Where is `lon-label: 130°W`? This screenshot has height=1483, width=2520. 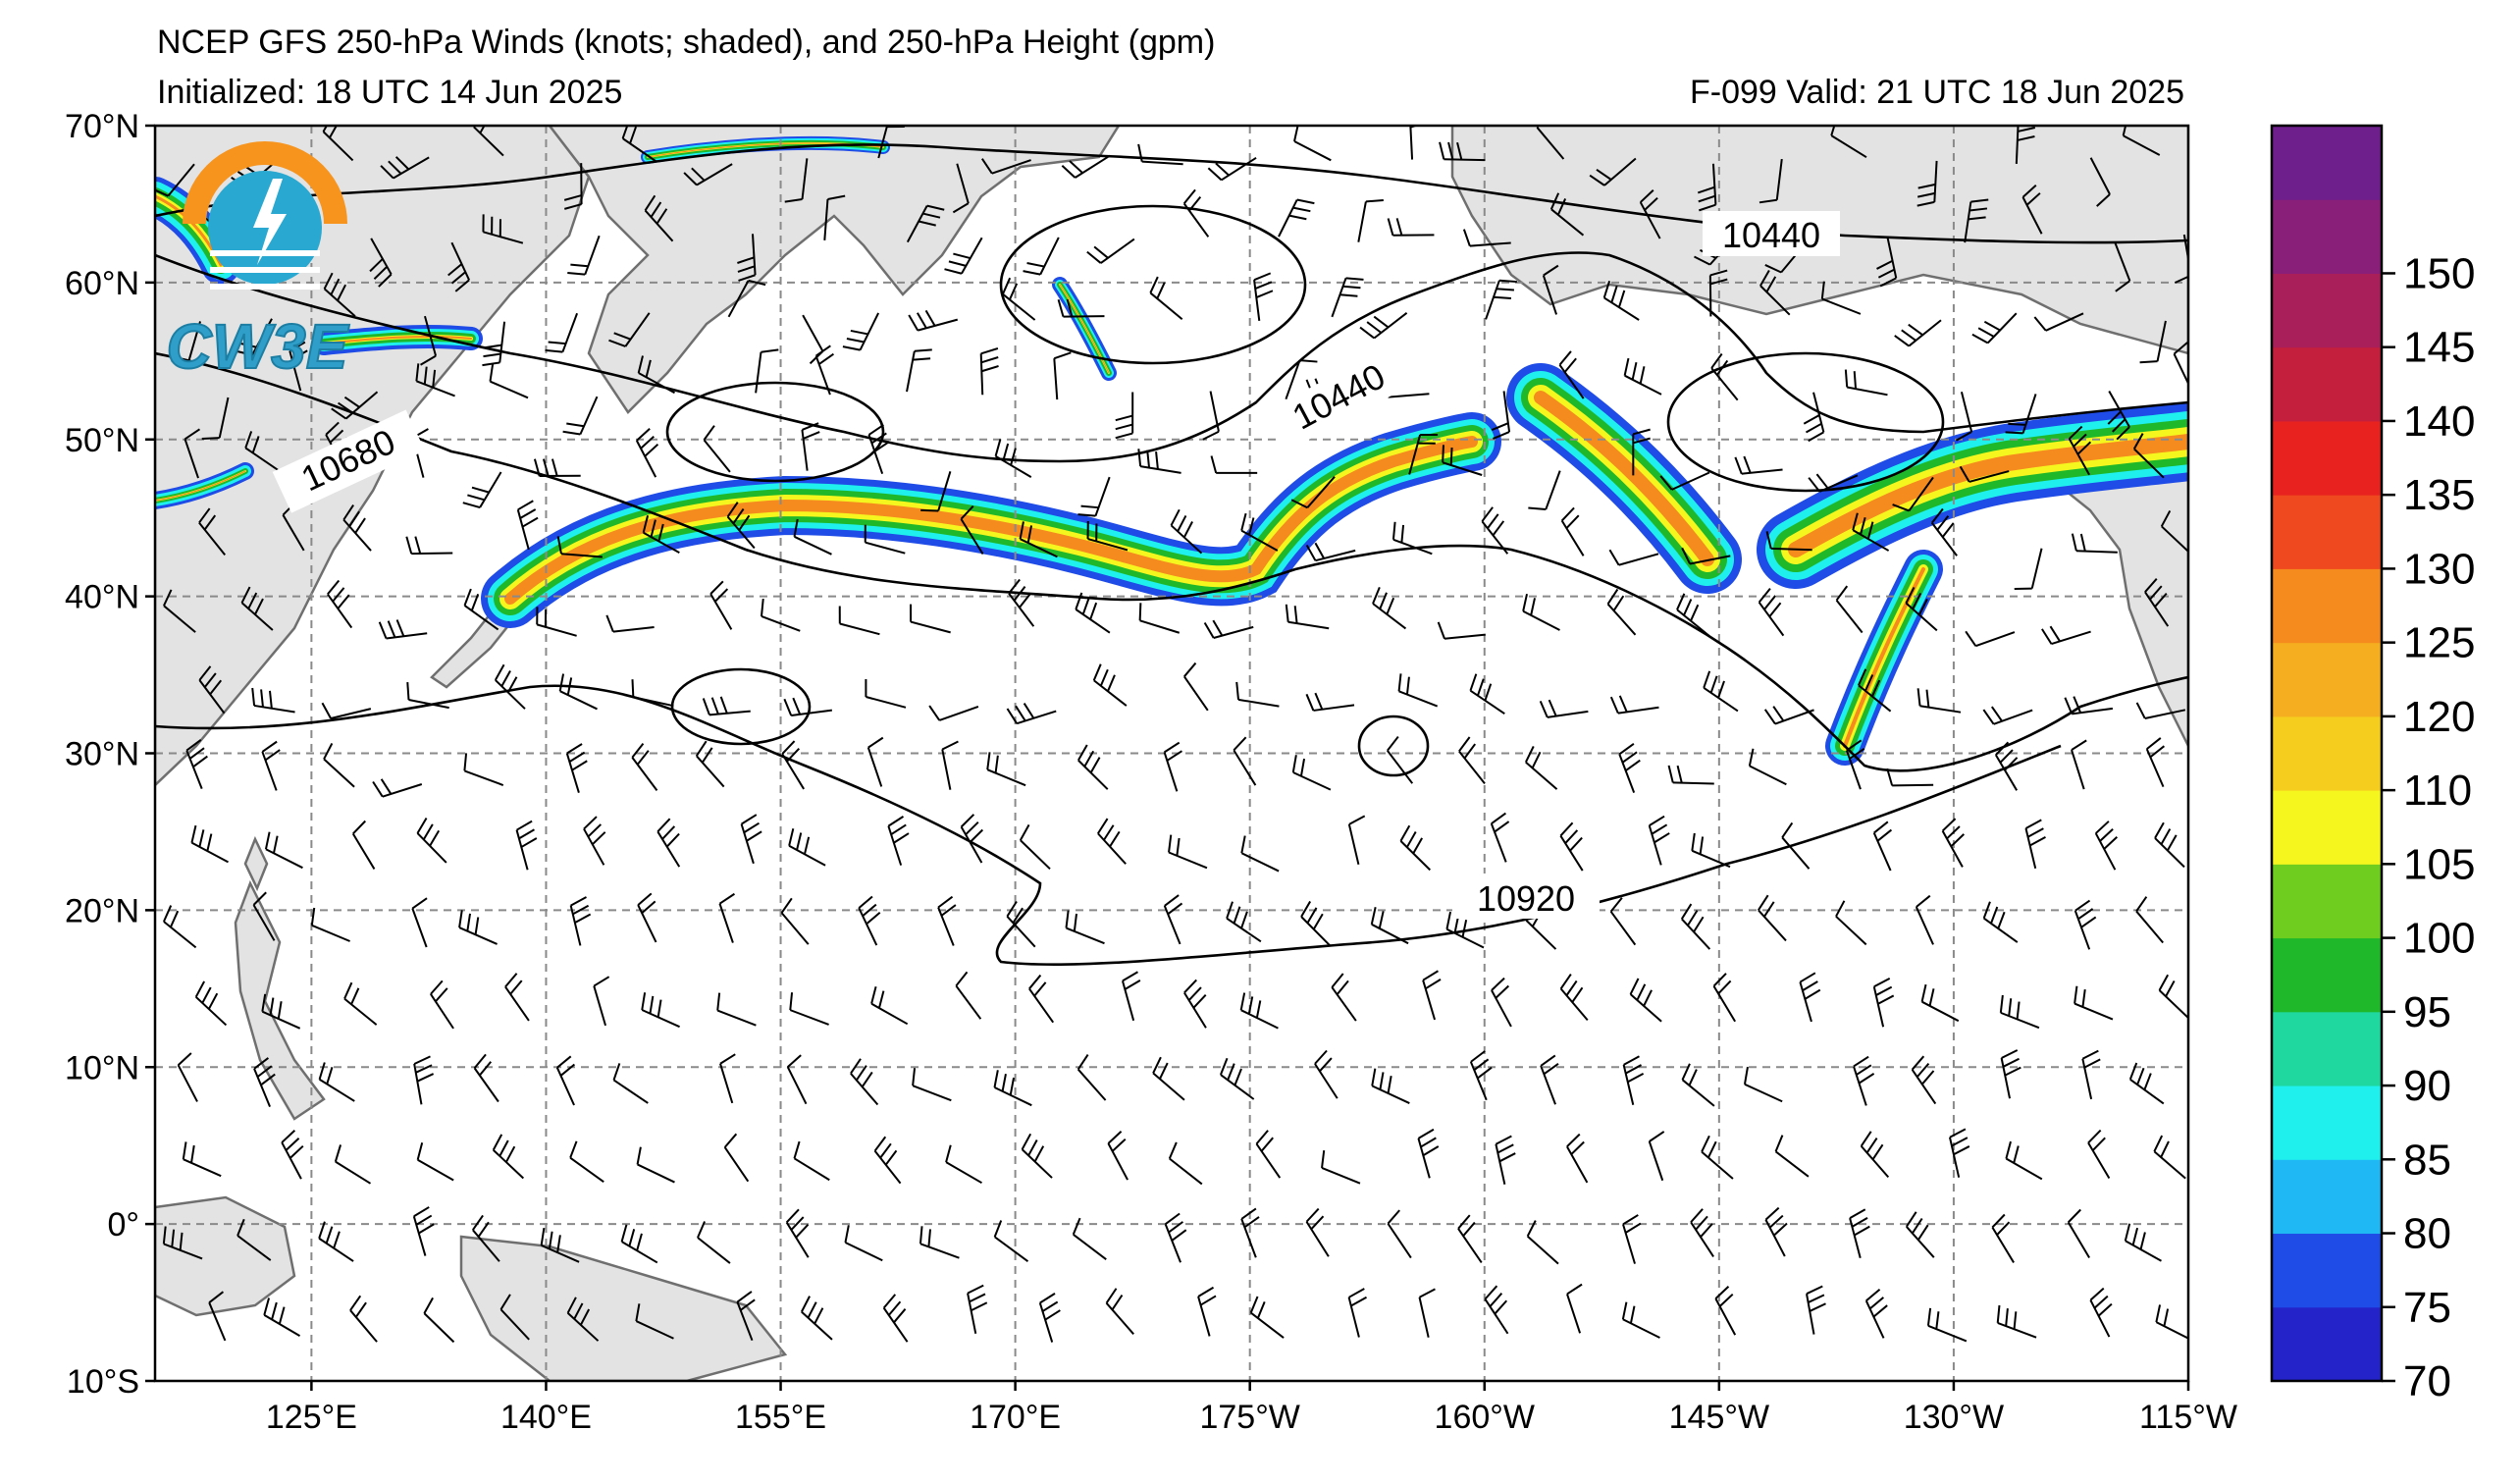 lon-label: 130°W is located at coordinates (1954, 1417).